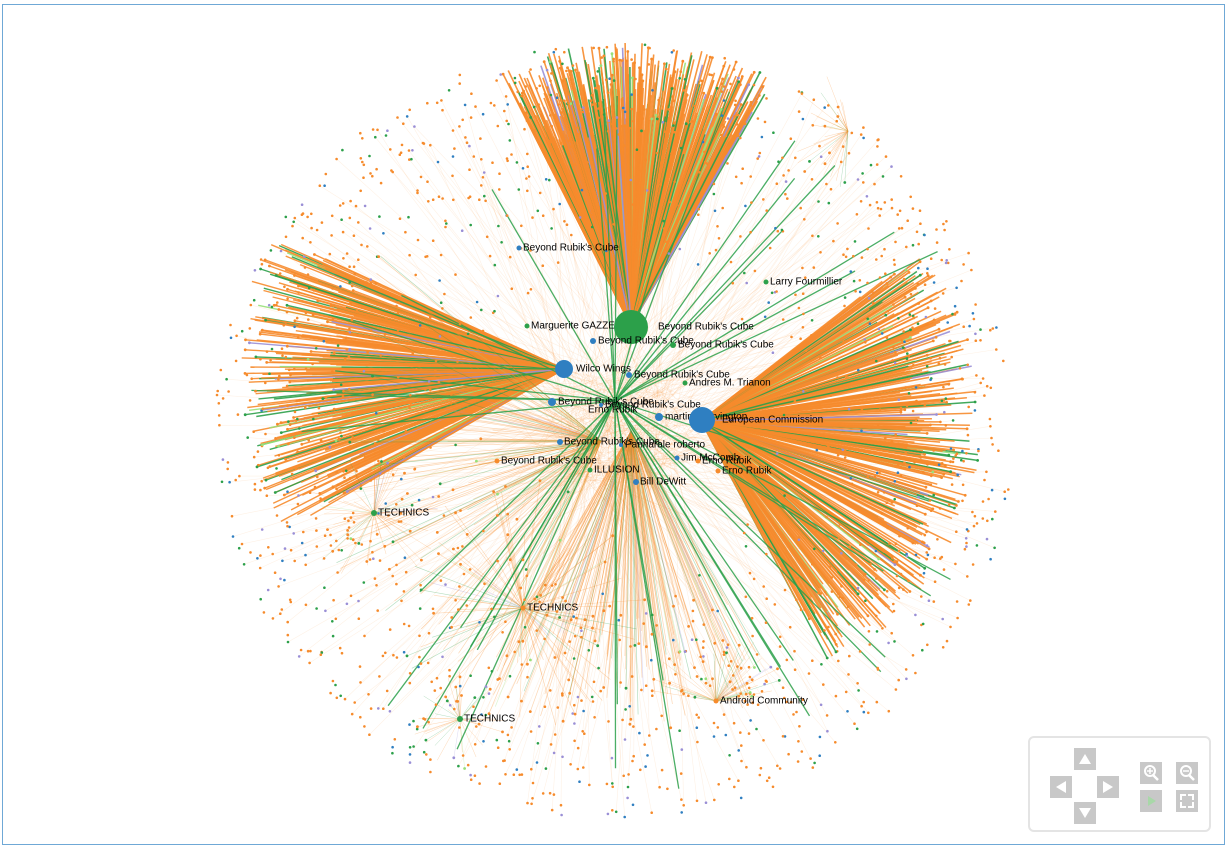 The width and height of the screenshot is (1231, 849). What do you see at coordinates (1061, 787) in the screenshot?
I see `pan-left` at bounding box center [1061, 787].